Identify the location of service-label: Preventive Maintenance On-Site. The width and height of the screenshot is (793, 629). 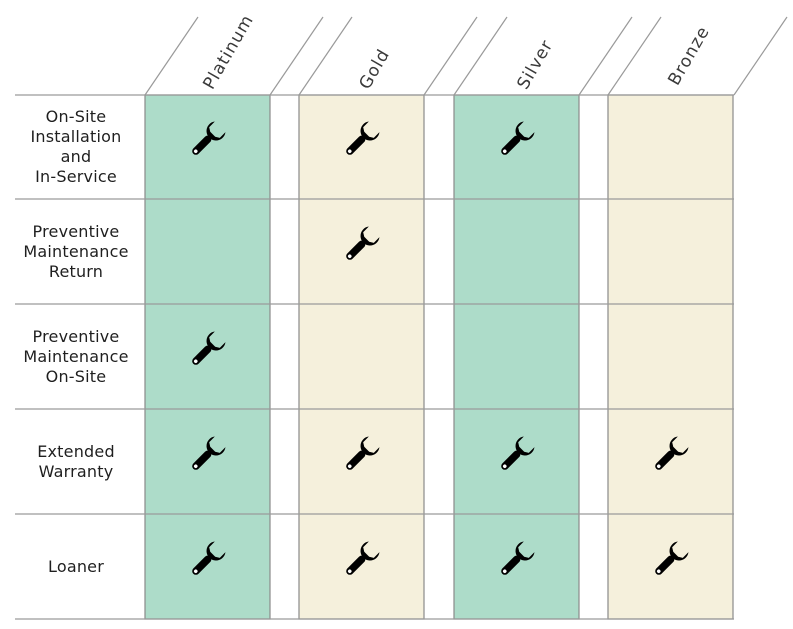
(76, 356).